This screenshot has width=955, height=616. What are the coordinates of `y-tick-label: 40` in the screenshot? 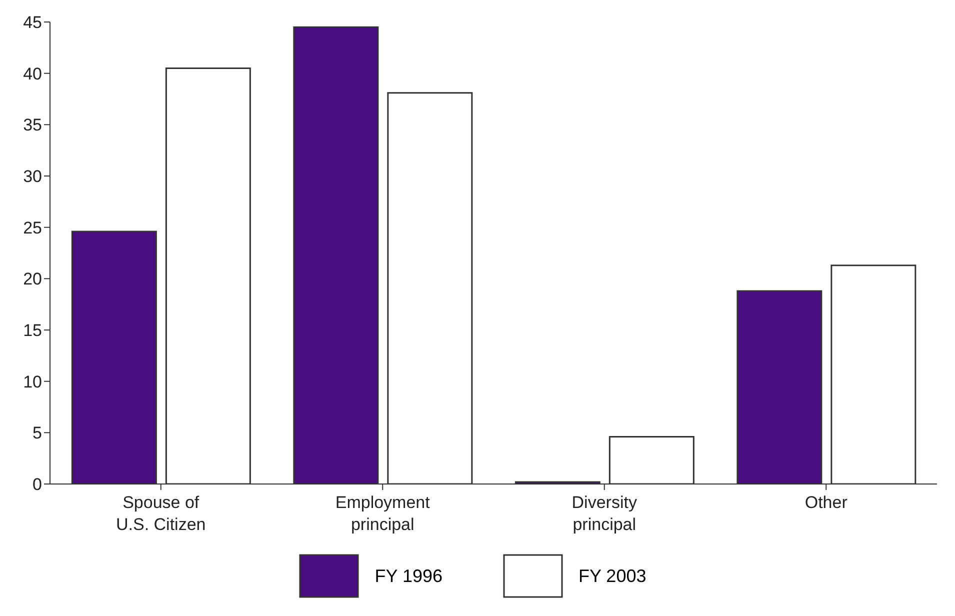 It's located at (32, 74).